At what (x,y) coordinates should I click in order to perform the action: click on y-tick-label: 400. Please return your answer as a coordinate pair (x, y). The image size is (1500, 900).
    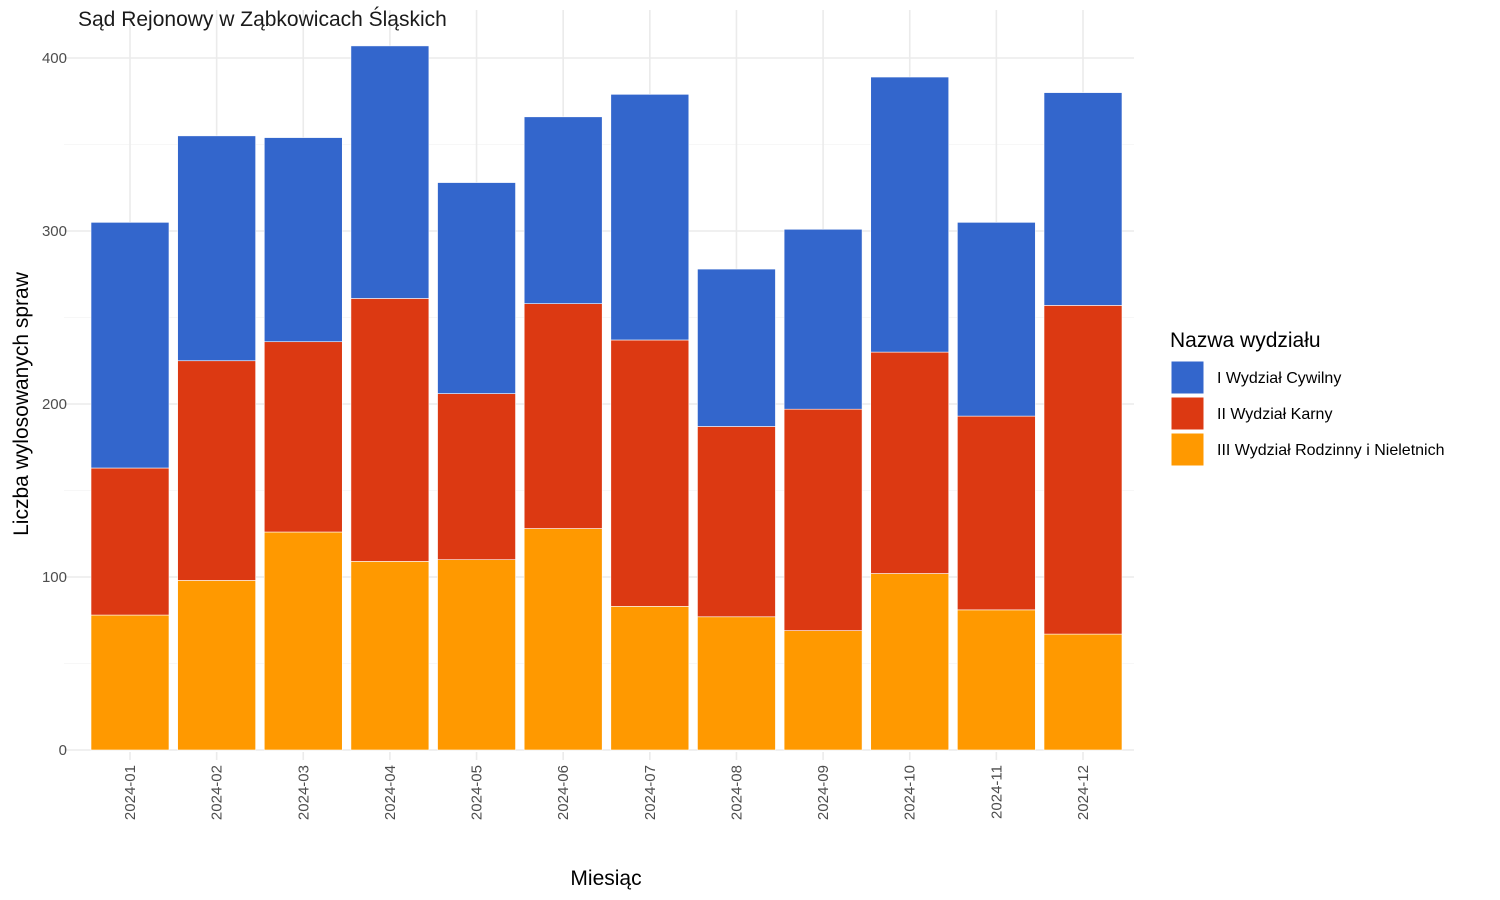
    Looking at the image, I should click on (54, 58).